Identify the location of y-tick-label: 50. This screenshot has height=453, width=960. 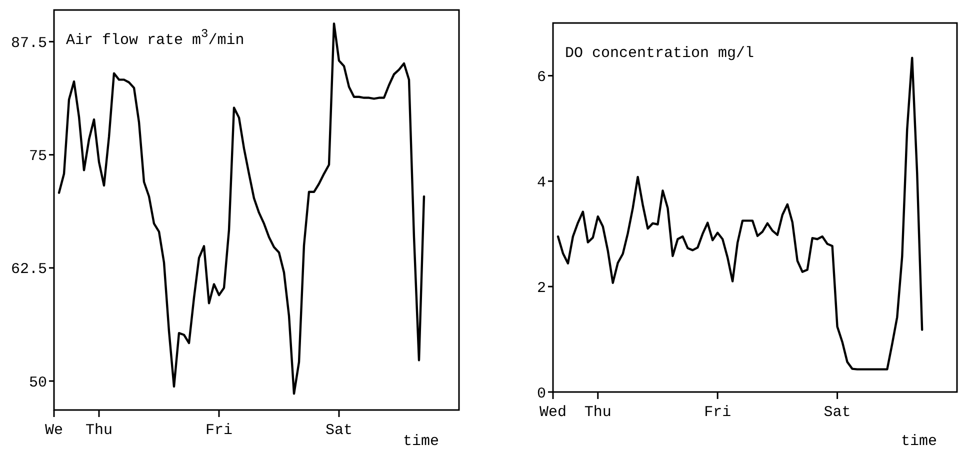
(37, 383).